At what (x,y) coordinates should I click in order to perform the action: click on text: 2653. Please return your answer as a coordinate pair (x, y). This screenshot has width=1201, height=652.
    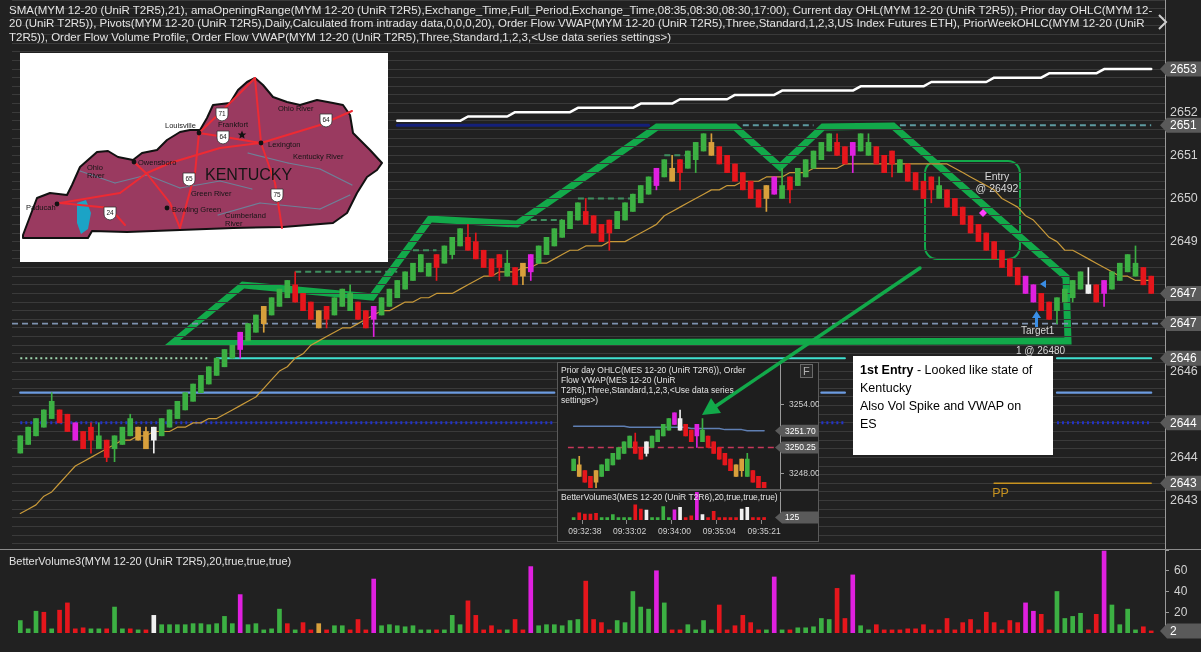
    Looking at the image, I should click on (1184, 68).